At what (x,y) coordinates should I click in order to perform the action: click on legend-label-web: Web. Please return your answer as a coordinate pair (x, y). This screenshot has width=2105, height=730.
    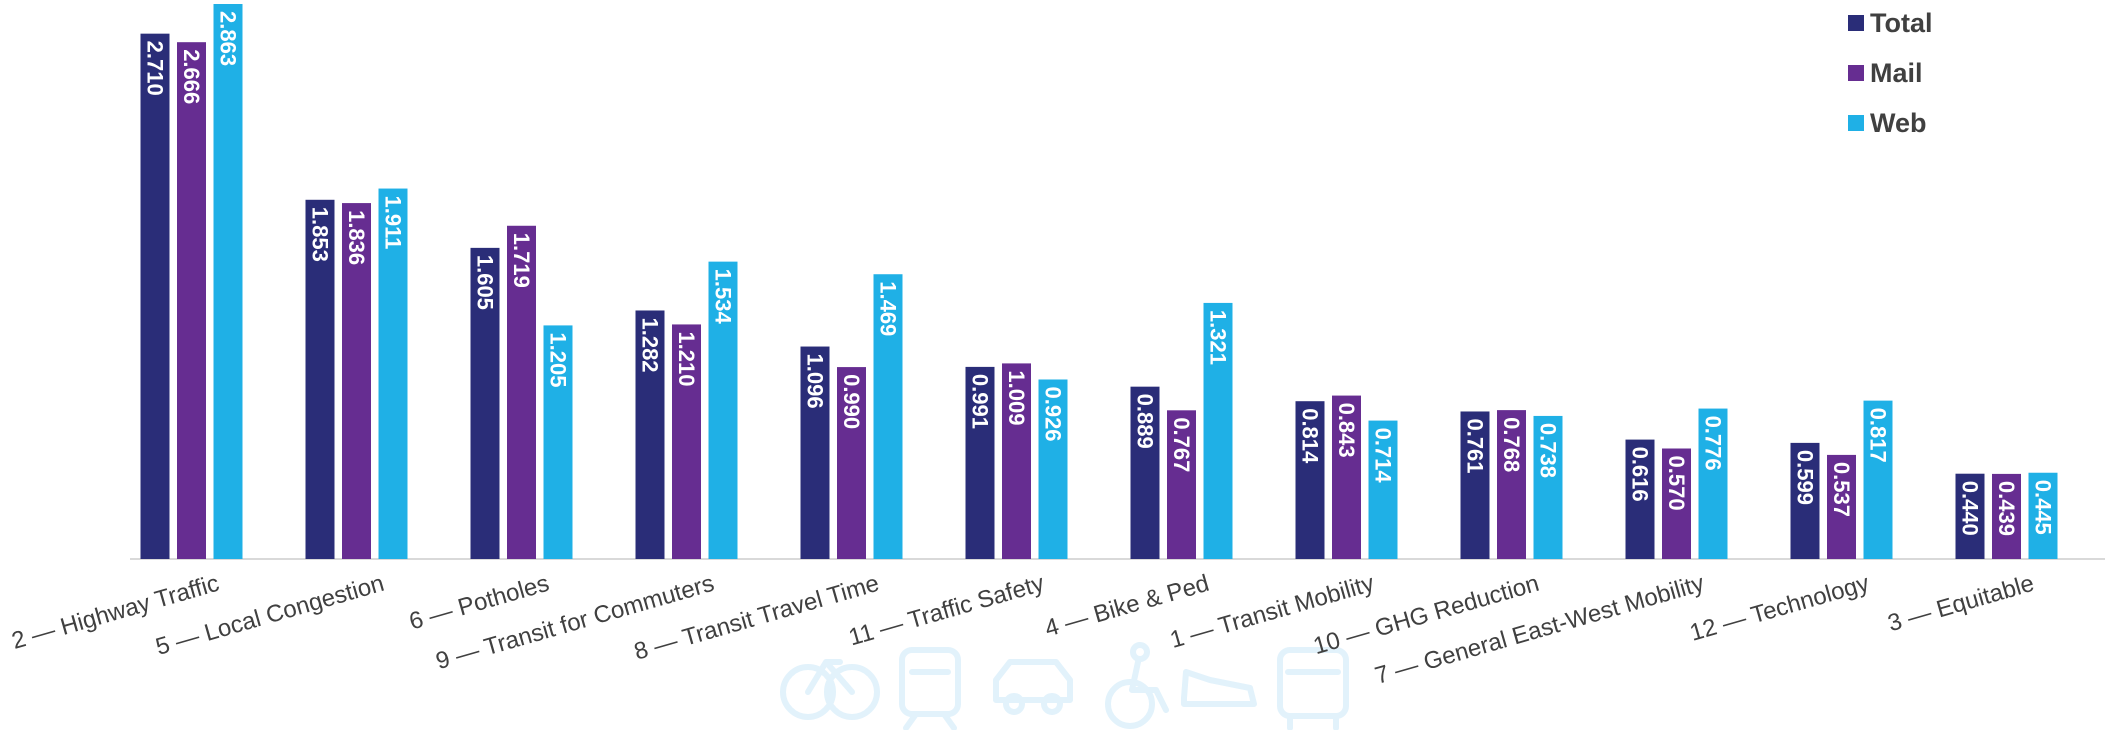
    Looking at the image, I should click on (1898, 123).